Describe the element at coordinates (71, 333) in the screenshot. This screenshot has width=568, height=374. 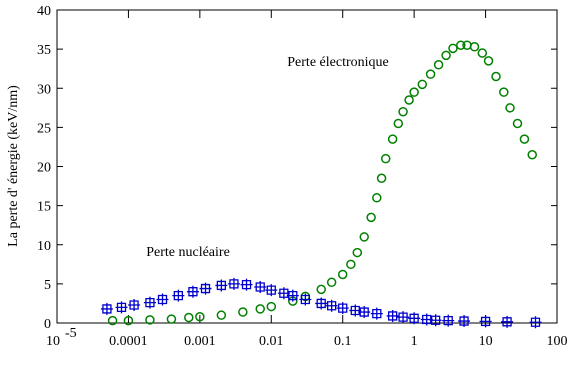
I see `x-tick-exponent: -5` at that location.